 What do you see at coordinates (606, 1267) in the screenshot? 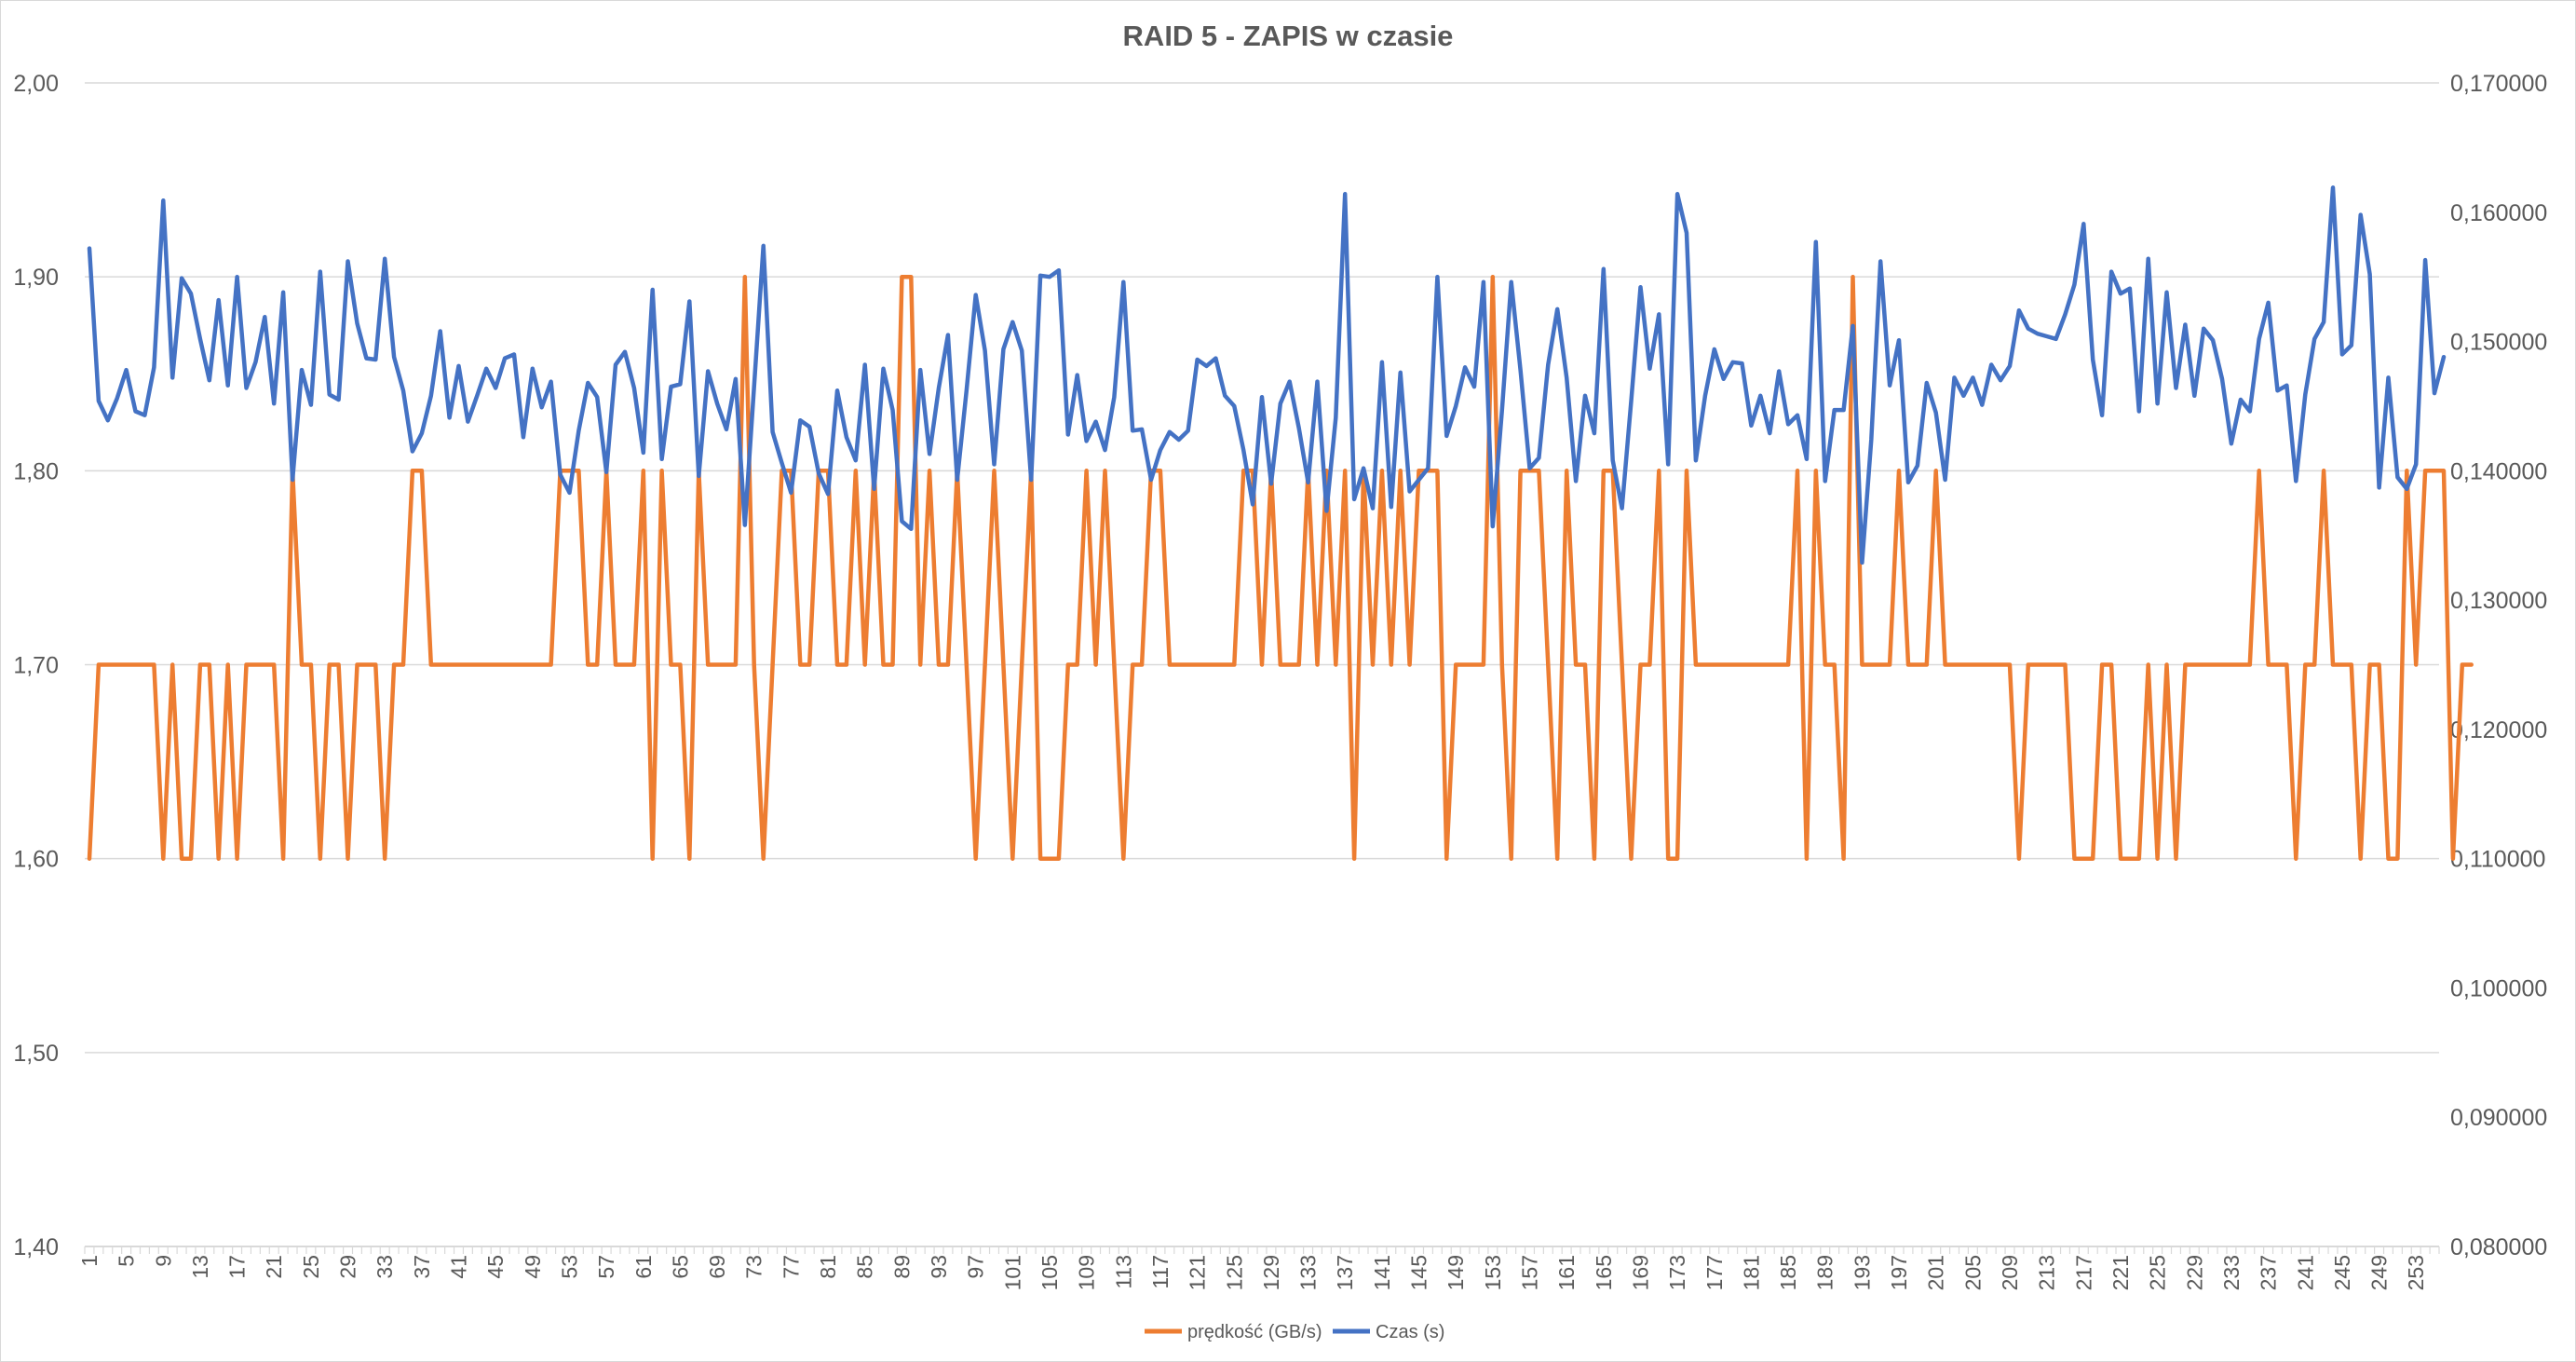
I see `x-tick-label: 57` at bounding box center [606, 1267].